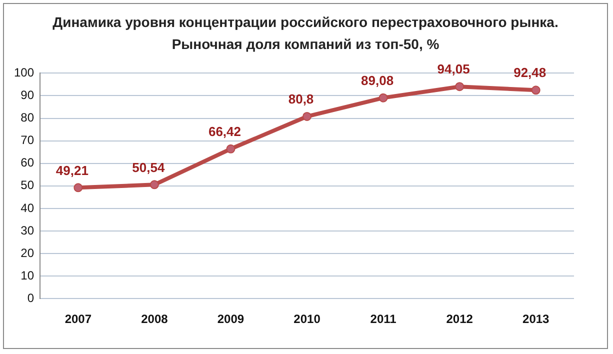 Image resolution: width=613 pixels, height=354 pixels. Describe the element at coordinates (78, 319) in the screenshot. I see `x-tick-label: 2007` at that location.